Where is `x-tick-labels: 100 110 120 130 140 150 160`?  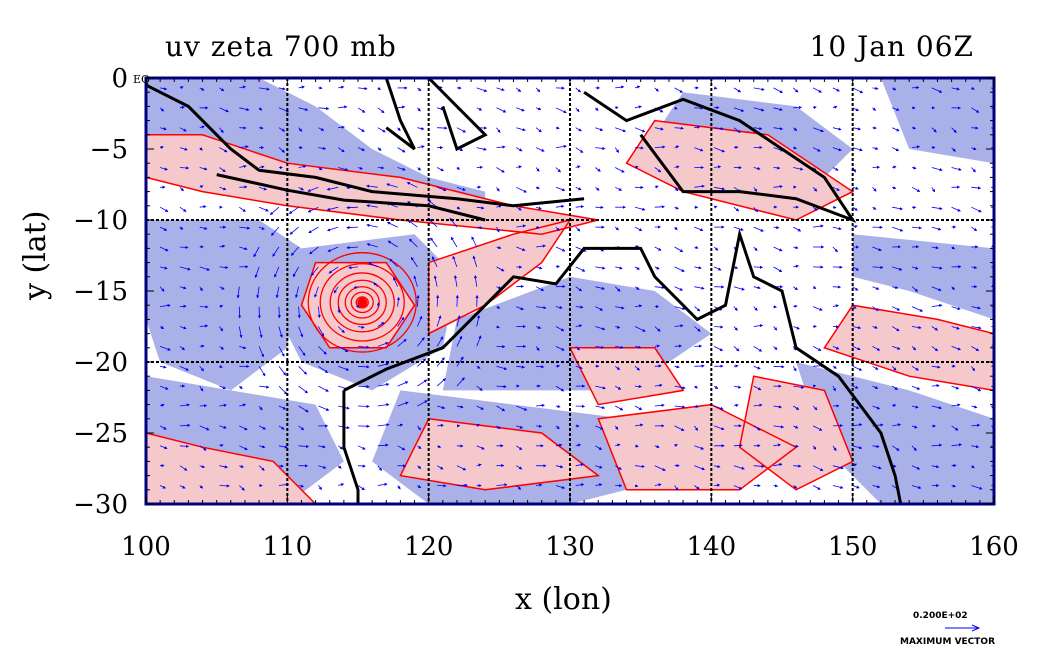
x-tick-labels: 100 110 120 130 140 150 160 is located at coordinates (570, 547).